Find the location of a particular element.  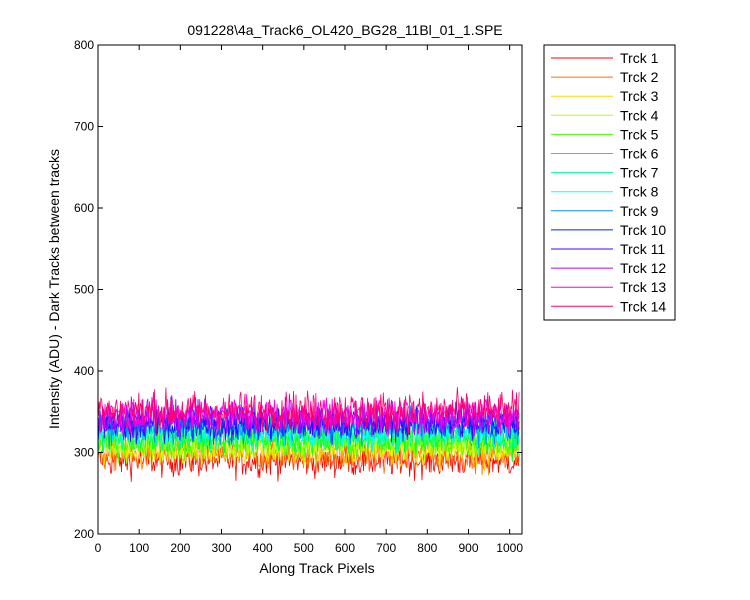

y-tick-label: 200 is located at coordinates (84, 534).